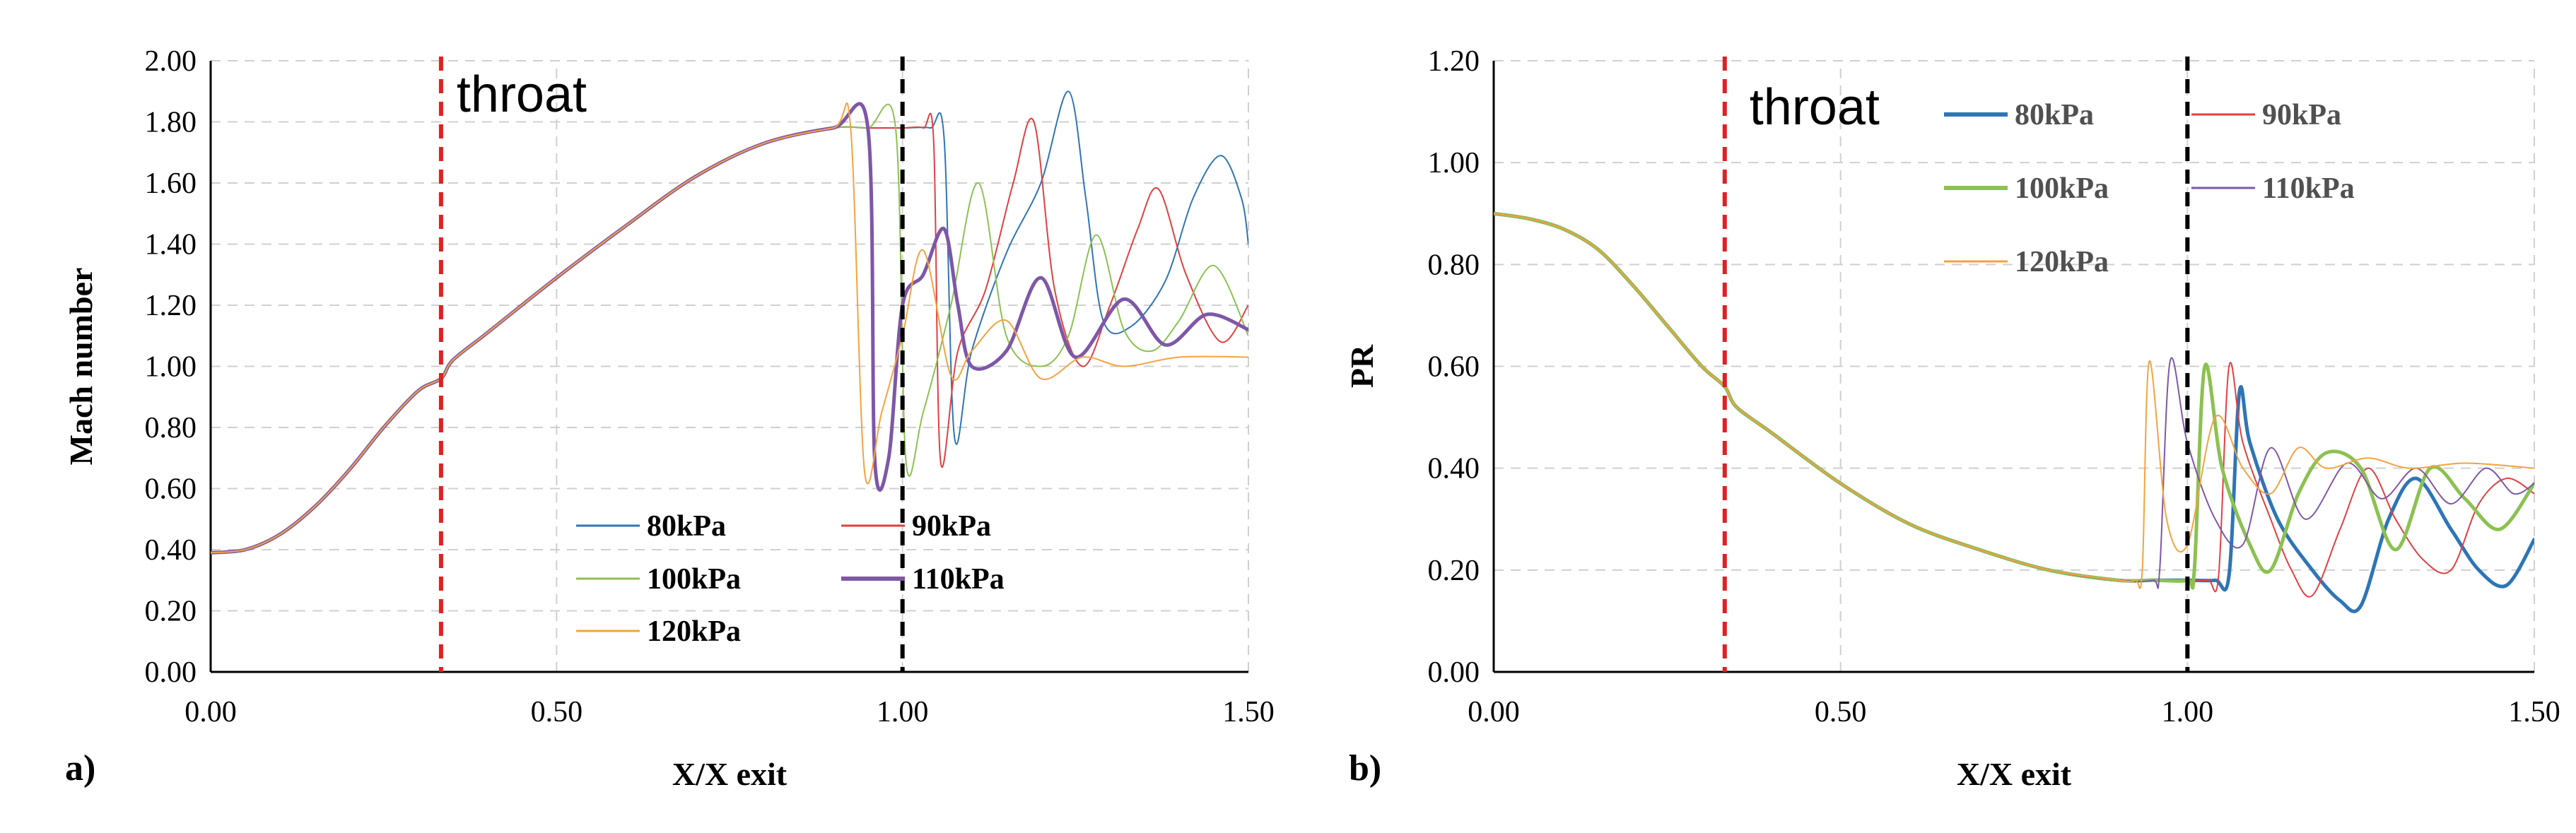 Image resolution: width=2576 pixels, height=833 pixels. Describe the element at coordinates (171, 245) in the screenshot. I see `y-tick-label: 1.40` at that location.